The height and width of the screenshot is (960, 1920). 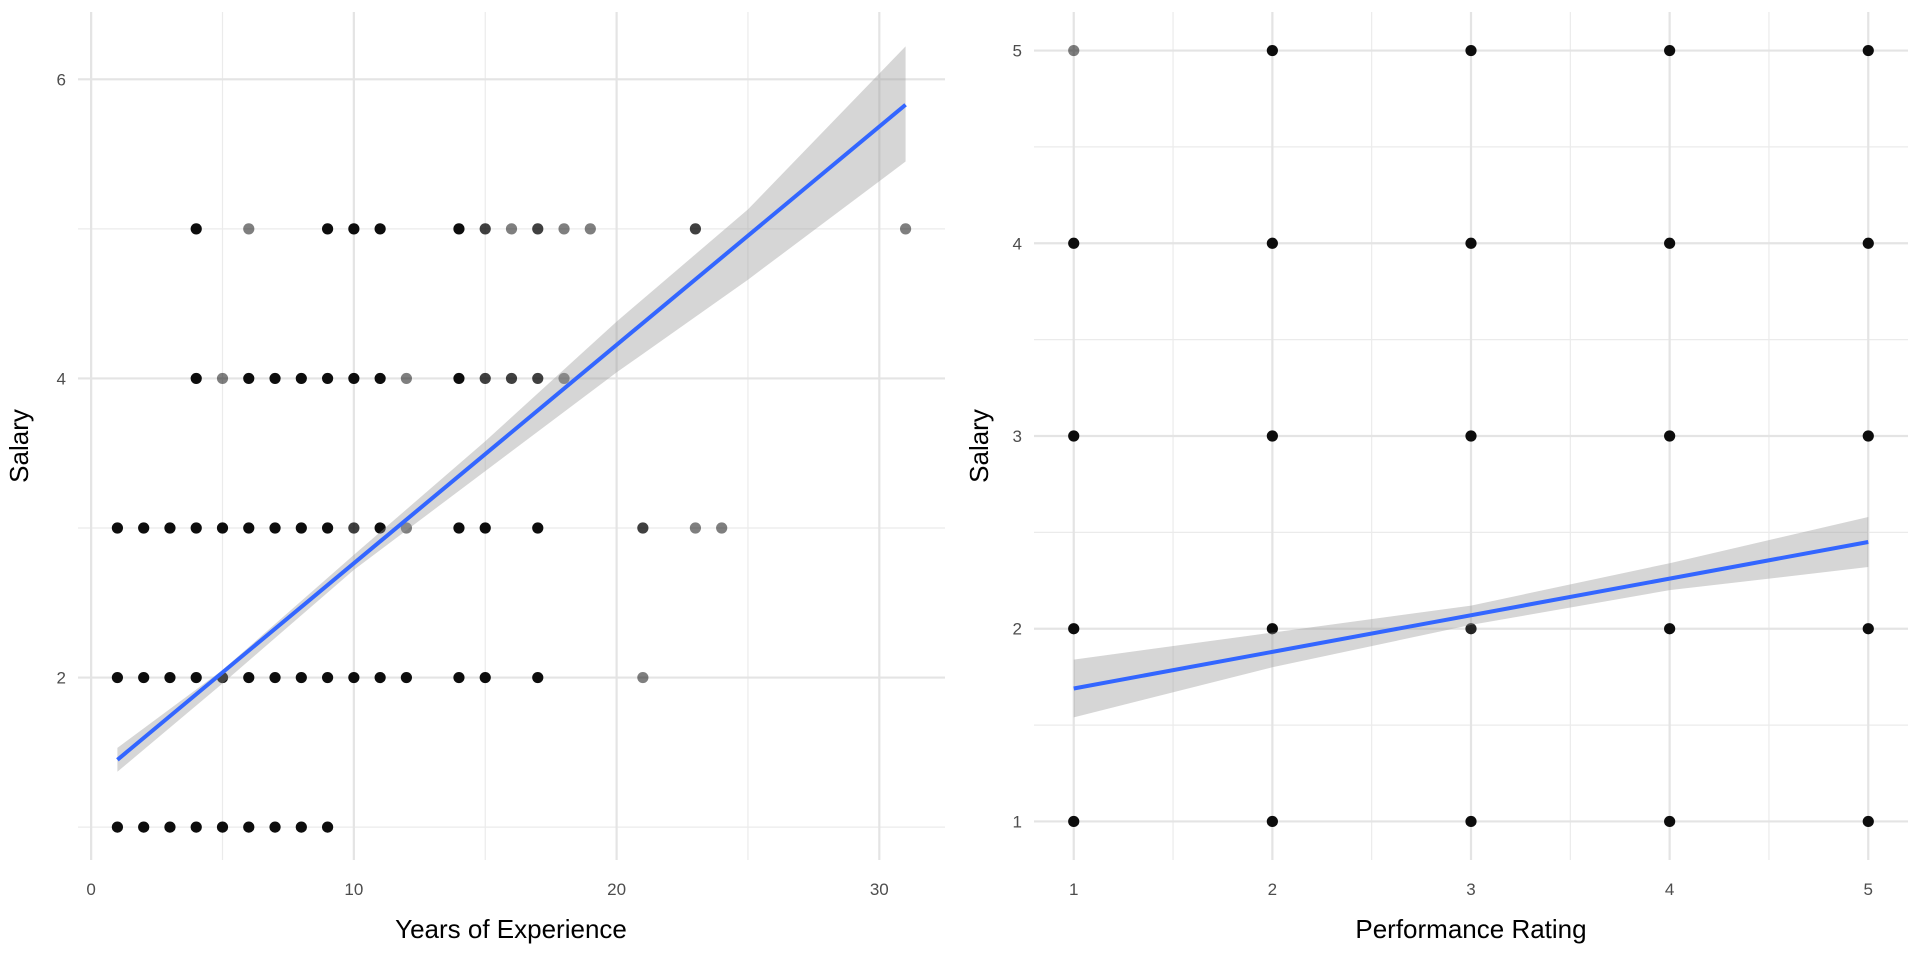 What do you see at coordinates (61, 79) in the screenshot?
I see `y-tick-label: 6` at bounding box center [61, 79].